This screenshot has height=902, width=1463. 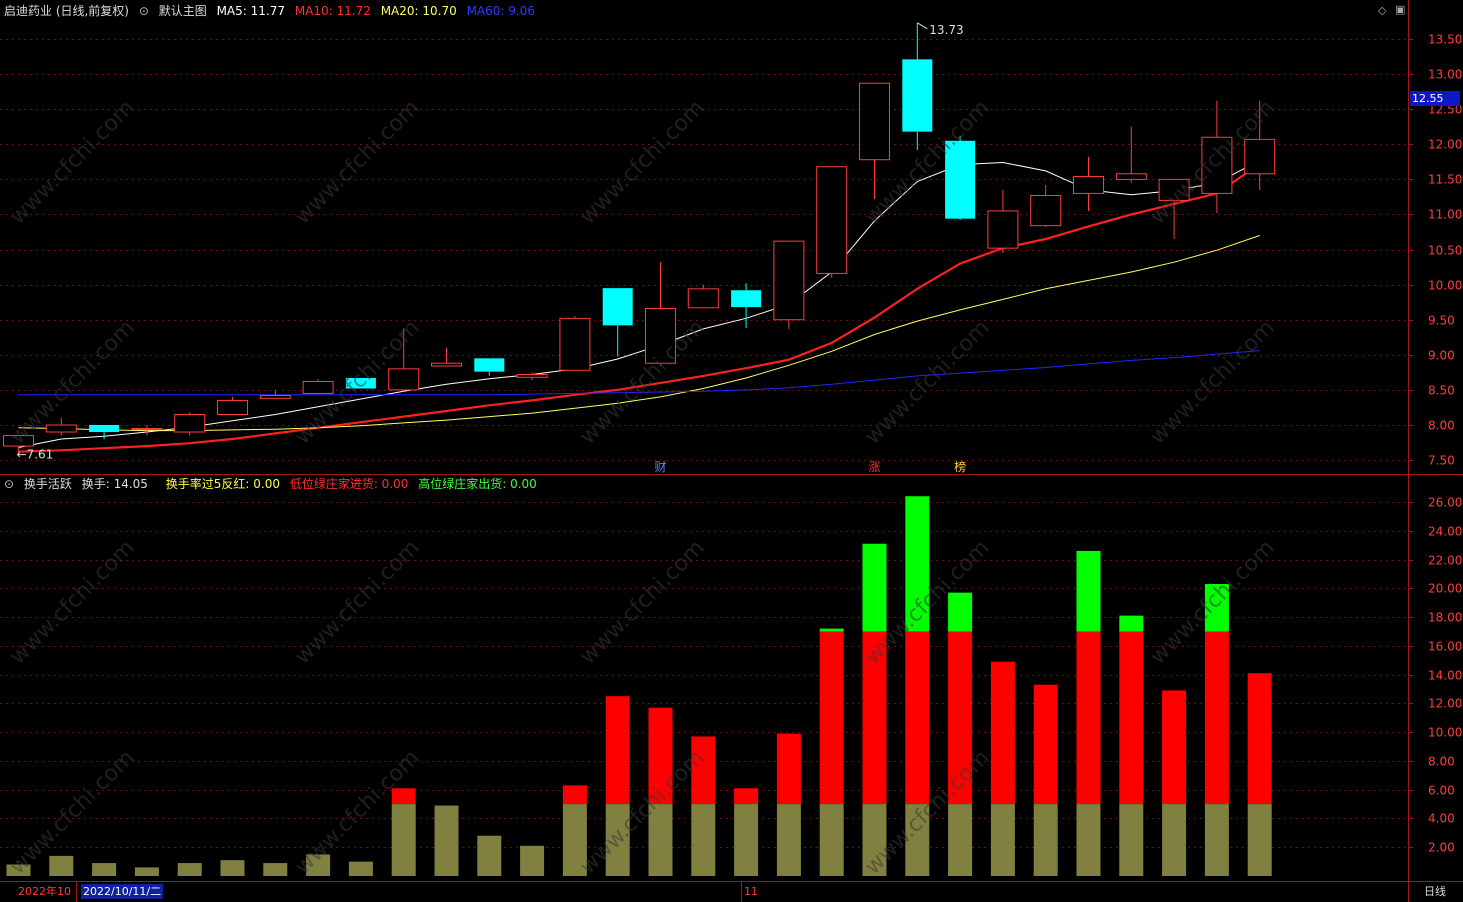 What do you see at coordinates (1441, 426) in the screenshot?
I see `price-tick-label: 8.00` at bounding box center [1441, 426].